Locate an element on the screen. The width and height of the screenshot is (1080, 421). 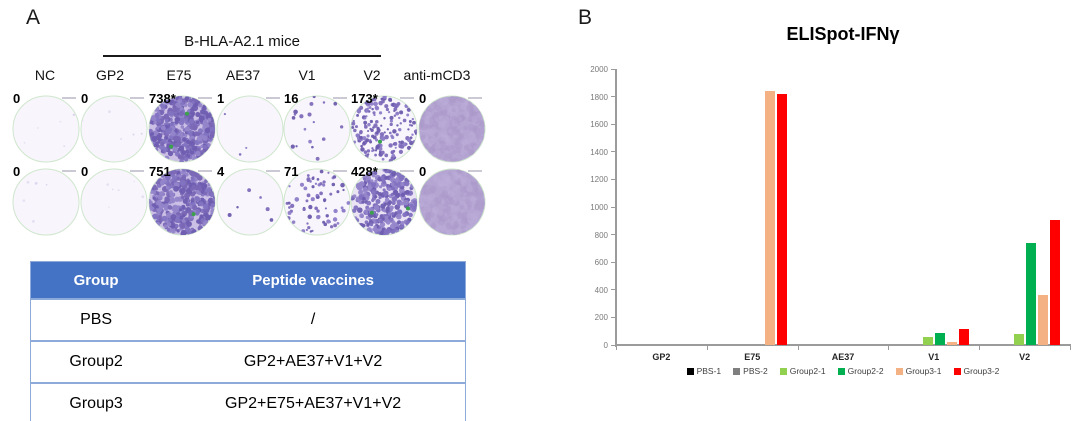
bar-group3-2-e75 is located at coordinates (782, 219).